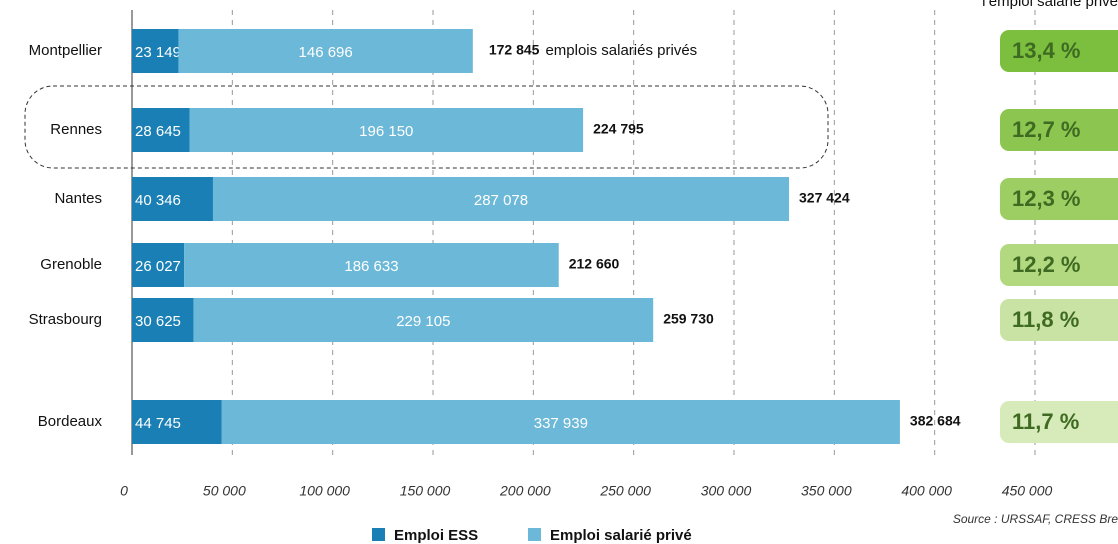  I want to click on segment-label: 229 105, so click(423, 321).